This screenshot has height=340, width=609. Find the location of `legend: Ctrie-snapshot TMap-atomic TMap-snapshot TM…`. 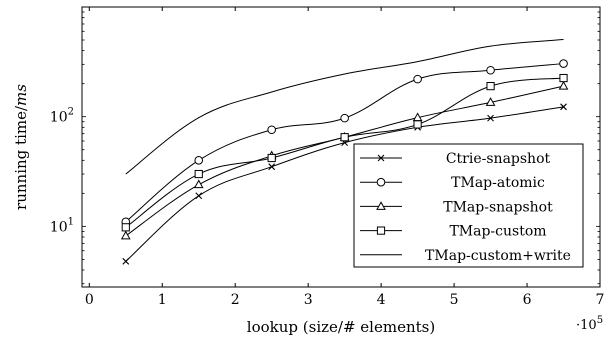

legend: Ctrie-snapshot TMap-atomic TMap-snapshot TM… is located at coordinates (468, 205).